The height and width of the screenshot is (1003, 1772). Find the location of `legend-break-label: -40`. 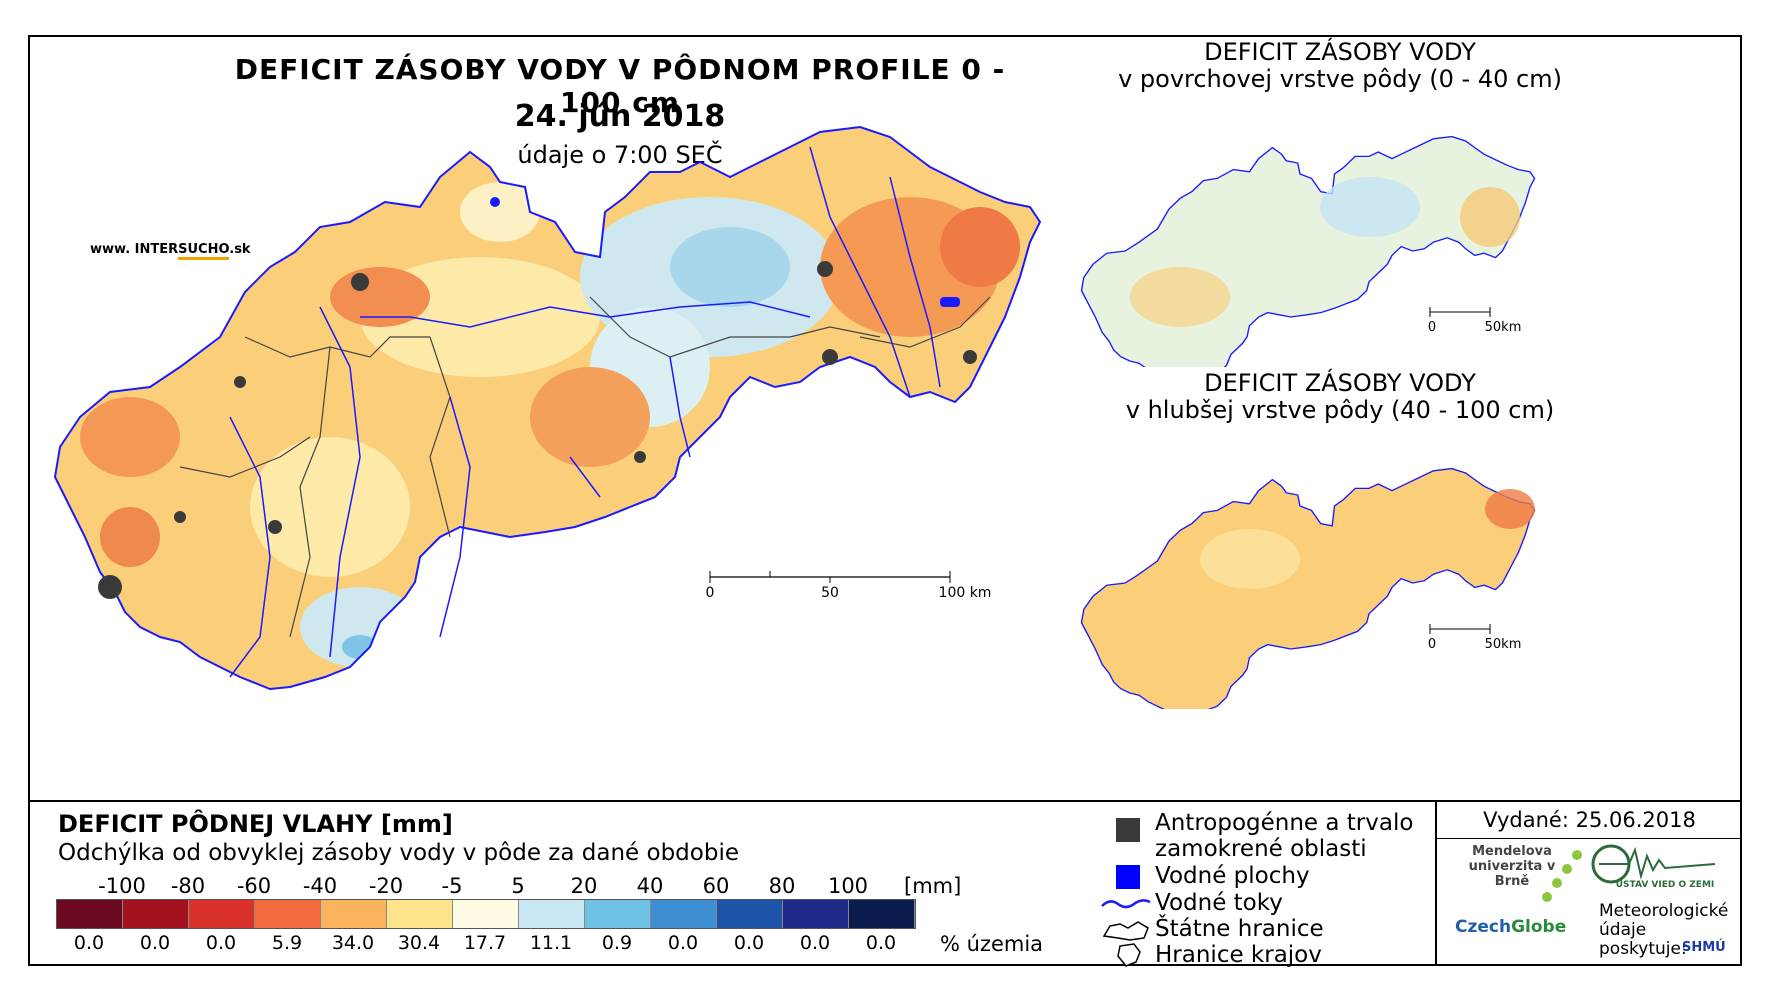

legend-break-label: -40 is located at coordinates (320, 886).